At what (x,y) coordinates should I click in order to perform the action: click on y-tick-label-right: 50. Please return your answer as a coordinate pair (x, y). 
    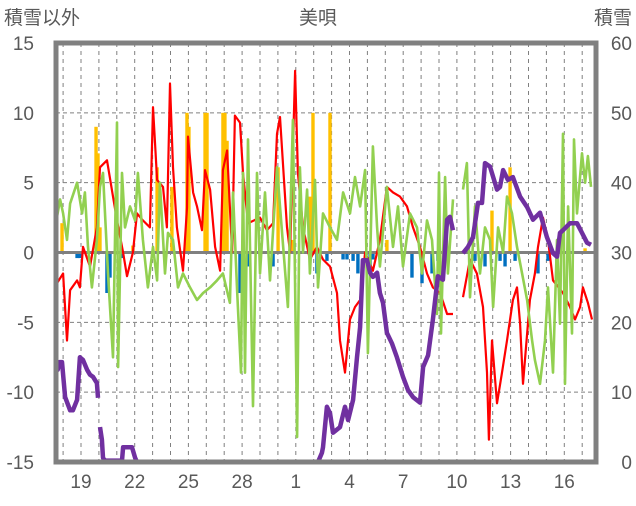
    Looking at the image, I should click on (621, 114).